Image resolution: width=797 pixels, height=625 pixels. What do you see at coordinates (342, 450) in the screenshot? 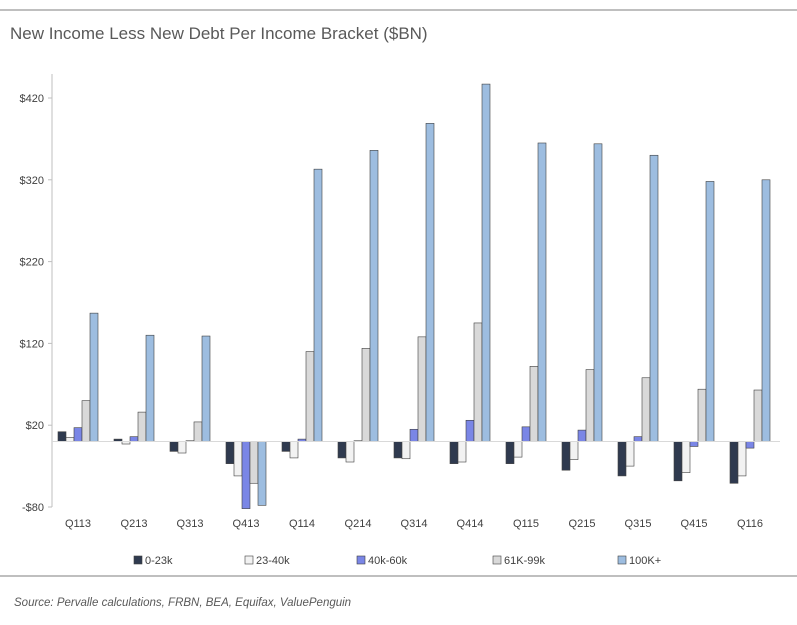
I see `bar-0-23k-q214` at bounding box center [342, 450].